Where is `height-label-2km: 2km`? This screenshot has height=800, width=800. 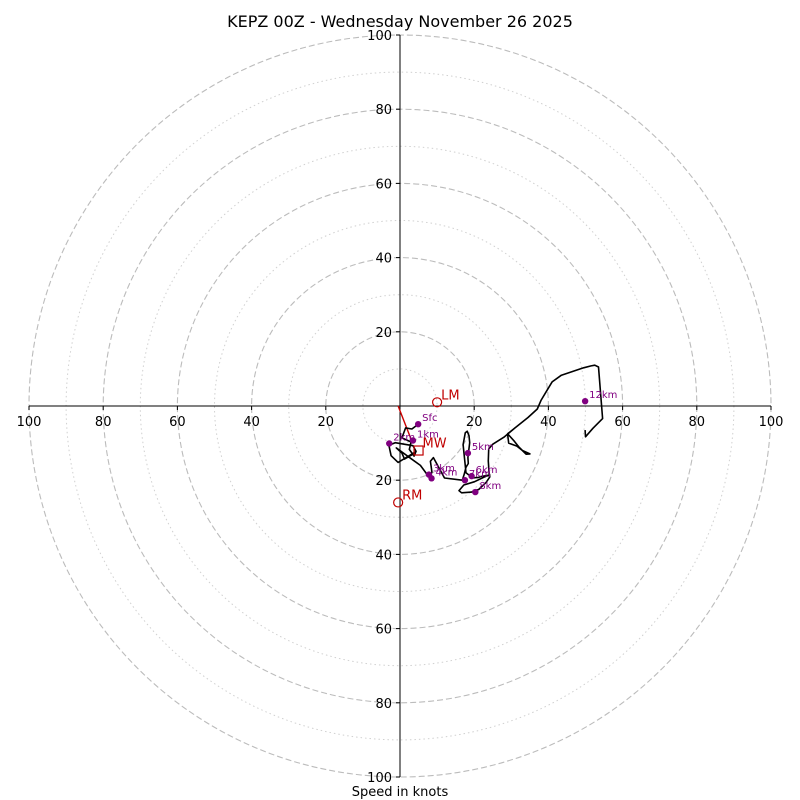
height-label-2km: 2km is located at coordinates (404, 437).